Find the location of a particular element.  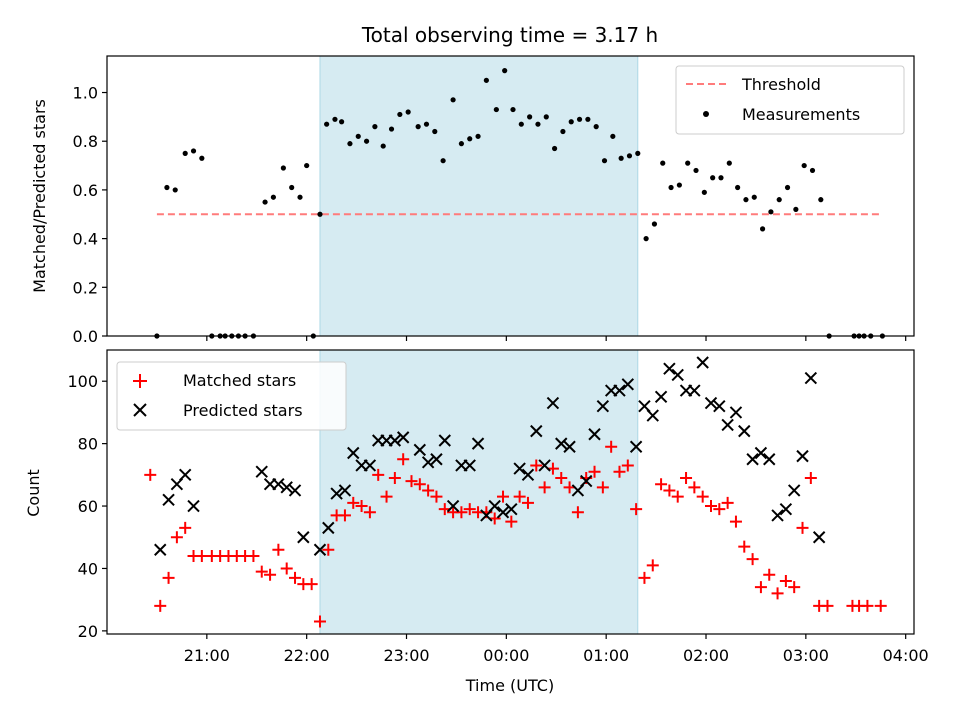

legend-matched-label: Matched stars is located at coordinates (239, 380).